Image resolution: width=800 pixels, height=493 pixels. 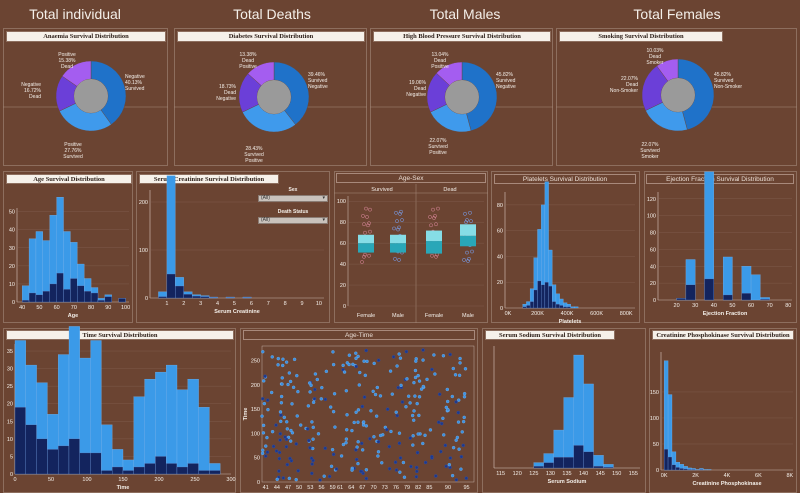 What do you see at coordinates (500, 232) in the screenshot?
I see `y-tick-label: 60` at bounding box center [500, 232].